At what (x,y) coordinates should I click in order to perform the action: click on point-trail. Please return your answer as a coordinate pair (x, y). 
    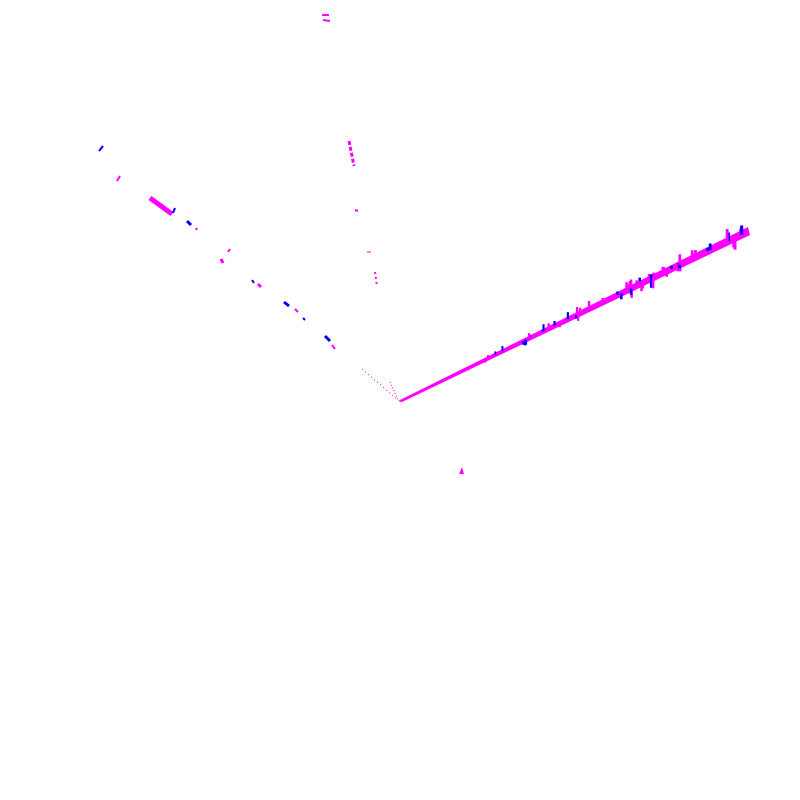
    Looking at the image, I should click on (394, 391).